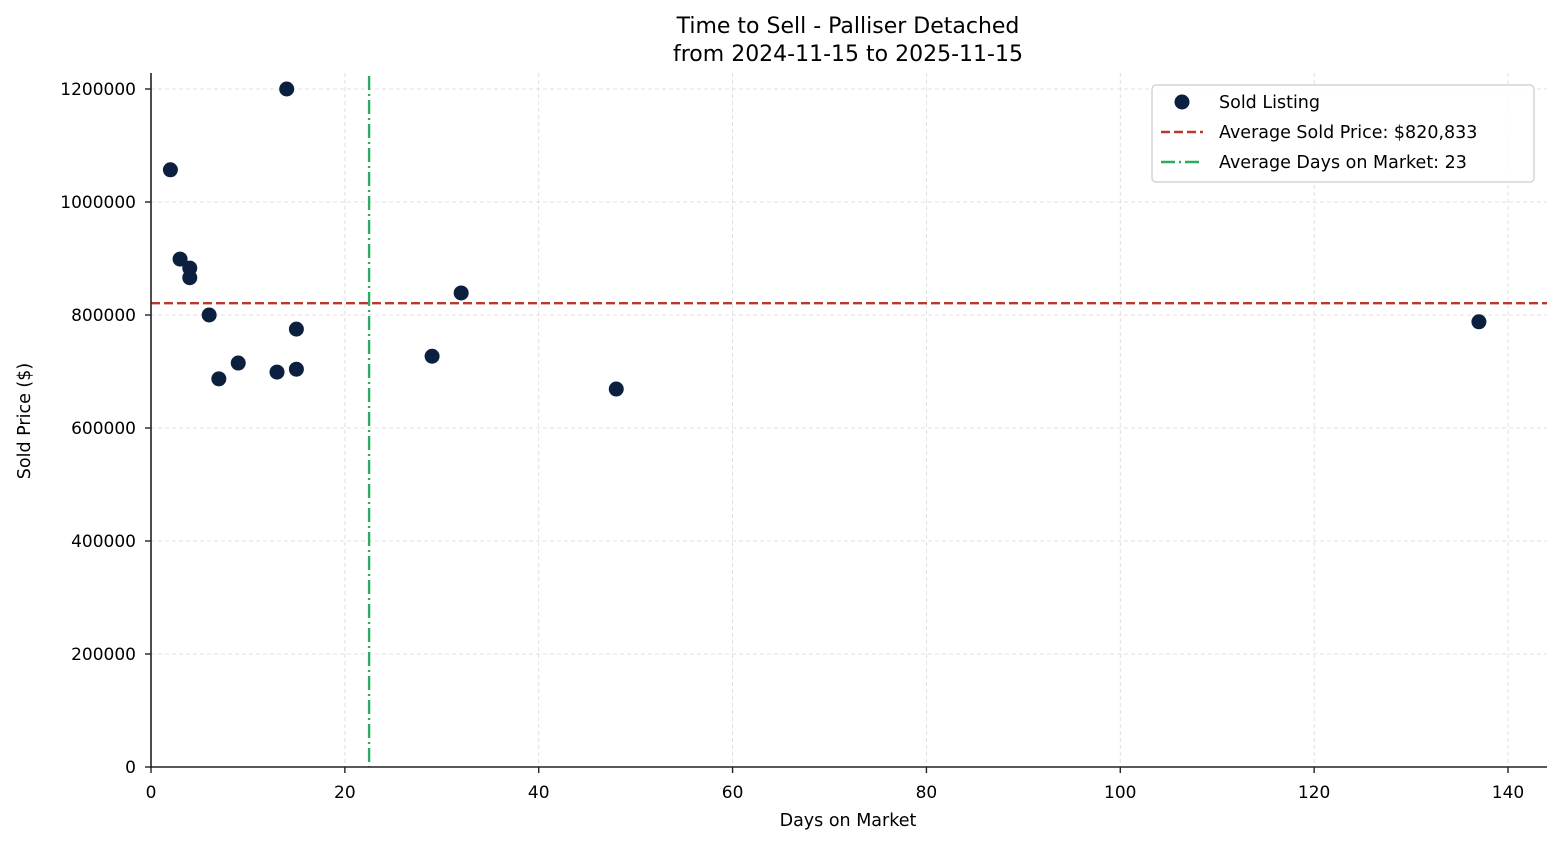 This screenshot has height=845, width=1560. I want to click on x-tick-label: 60, so click(733, 793).